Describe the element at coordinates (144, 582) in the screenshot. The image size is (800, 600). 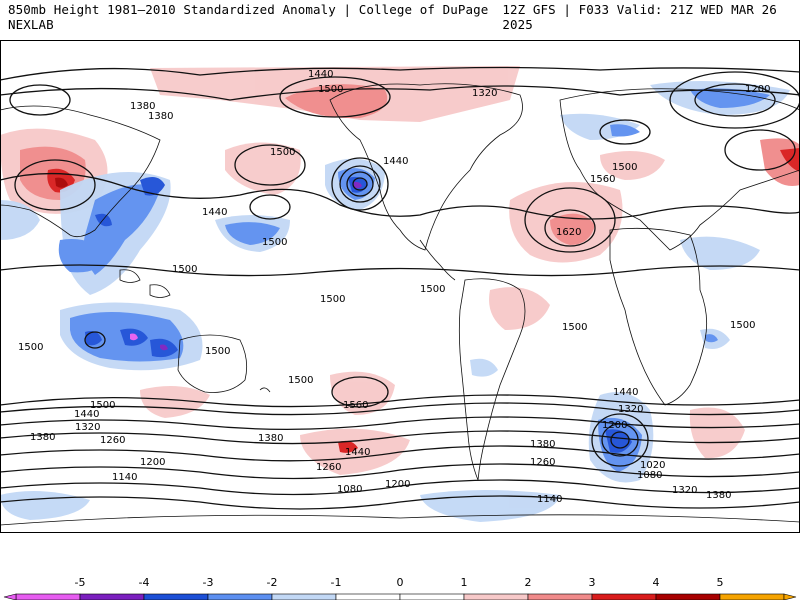
I see `colorbar-tick-label: -4` at that location.